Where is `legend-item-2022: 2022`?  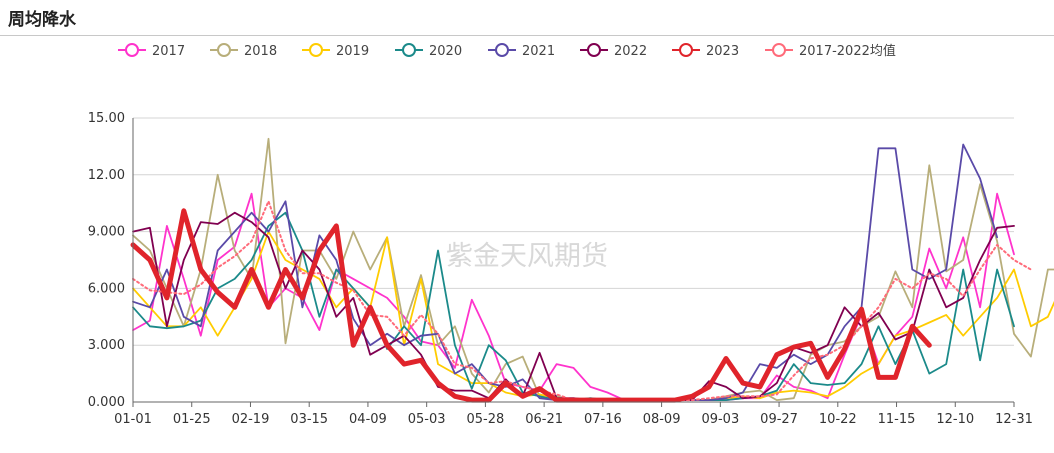
legend-item-2022: 2022 is located at coordinates (613, 51).